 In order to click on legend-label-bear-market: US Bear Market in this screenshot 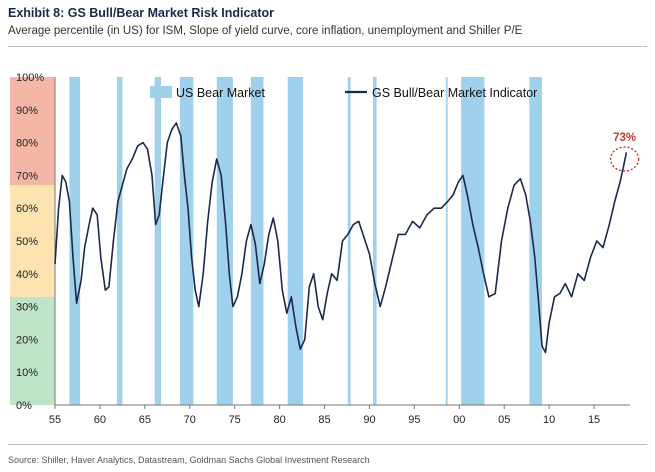, I will do `click(220, 93)`.